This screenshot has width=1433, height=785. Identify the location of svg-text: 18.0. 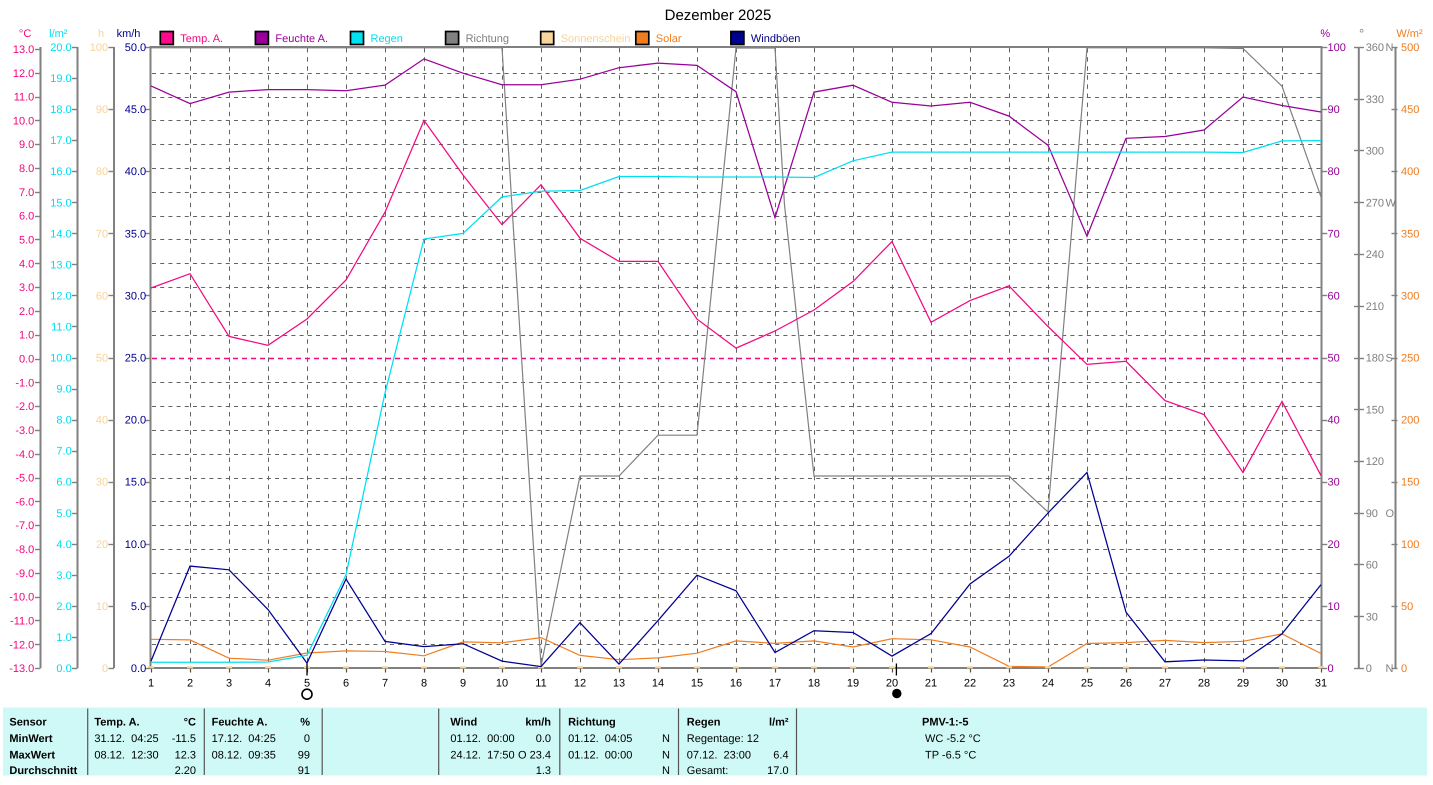
(60, 110).